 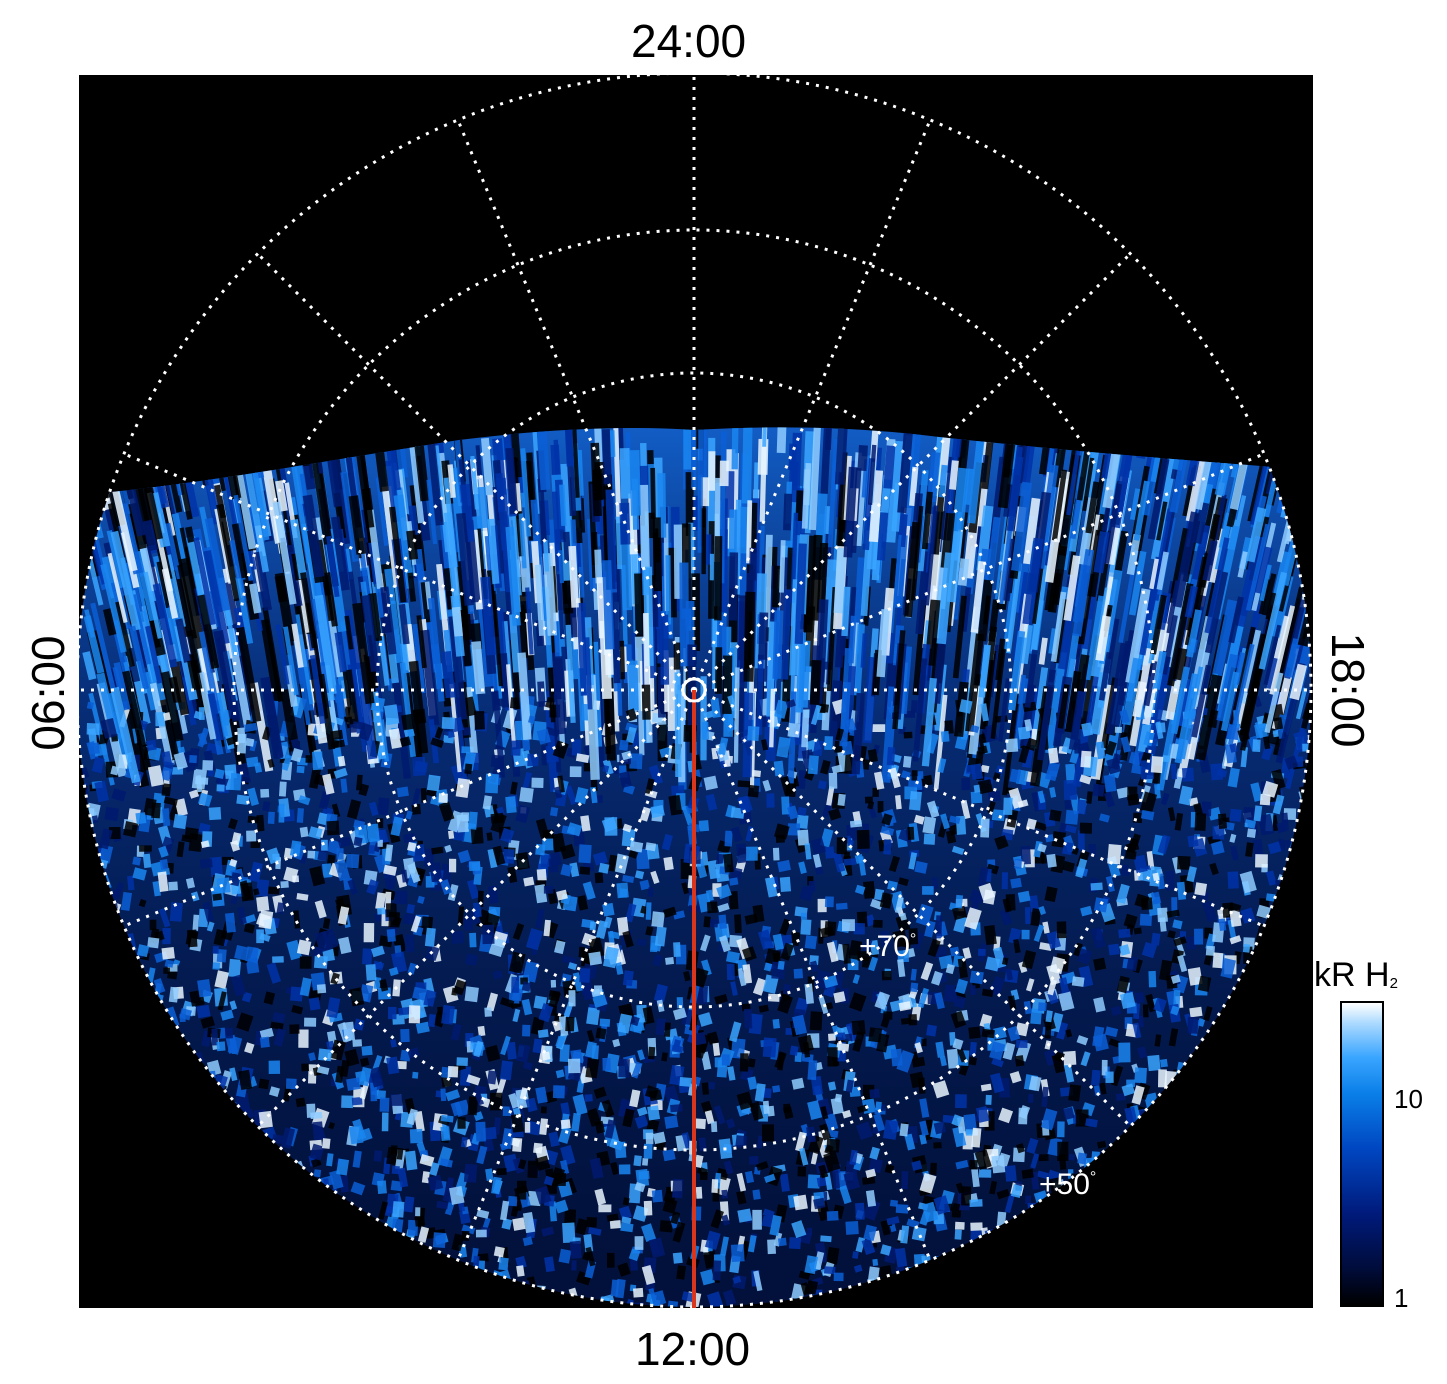 I want to click on latitude-label-70: +70°, so click(x=888, y=946).